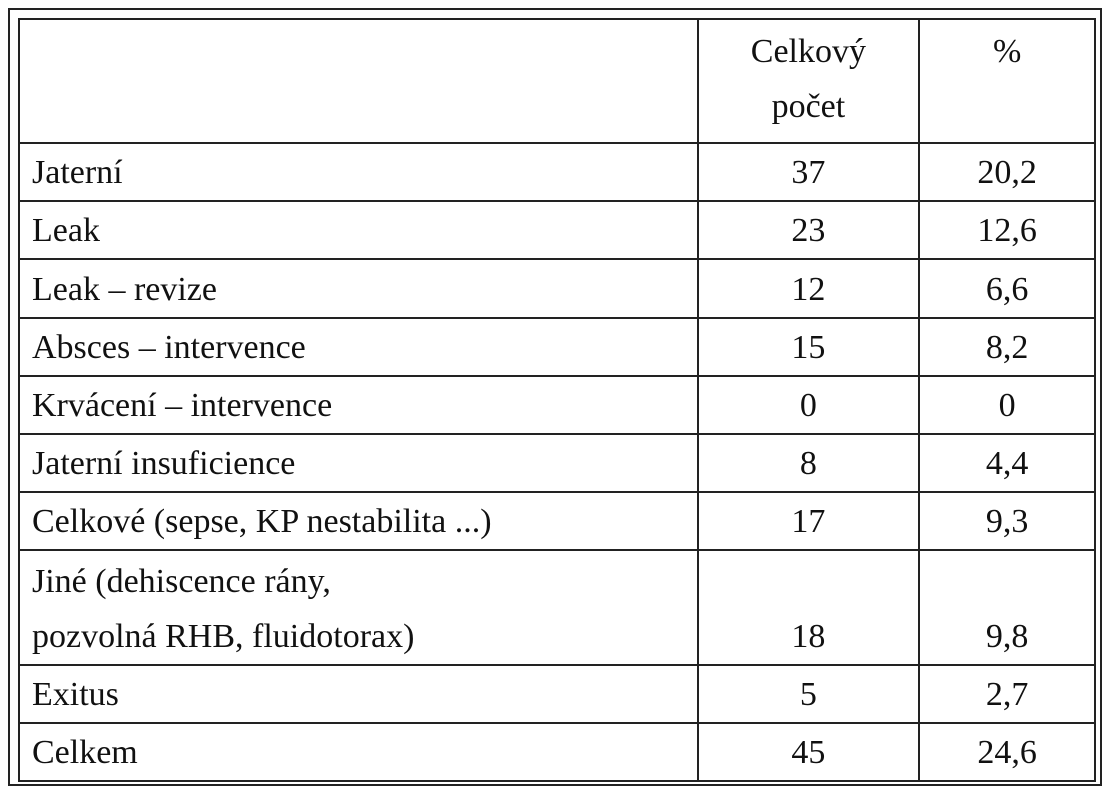  Describe the element at coordinates (808, 81) in the screenshot. I see `header-cell: Celkový počet` at that location.